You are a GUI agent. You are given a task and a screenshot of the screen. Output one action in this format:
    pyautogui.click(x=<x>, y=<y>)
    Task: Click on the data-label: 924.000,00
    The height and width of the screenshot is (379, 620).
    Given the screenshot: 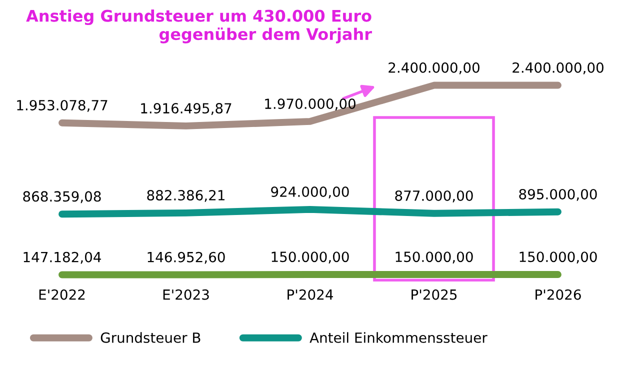 What is the action you would take?
    pyautogui.click(x=310, y=192)
    